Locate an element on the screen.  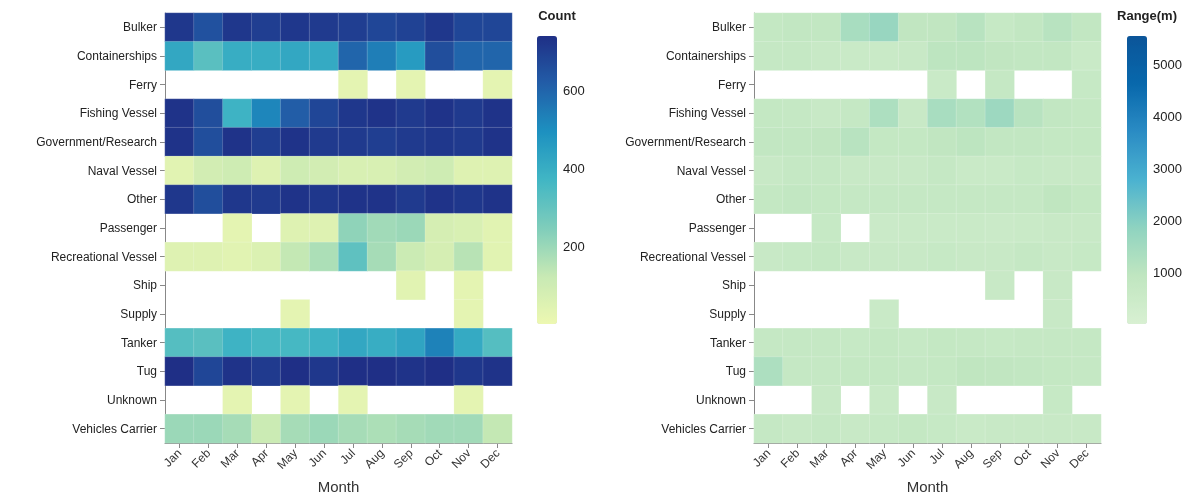
color-bar-label: 600 is located at coordinates (574, 91).